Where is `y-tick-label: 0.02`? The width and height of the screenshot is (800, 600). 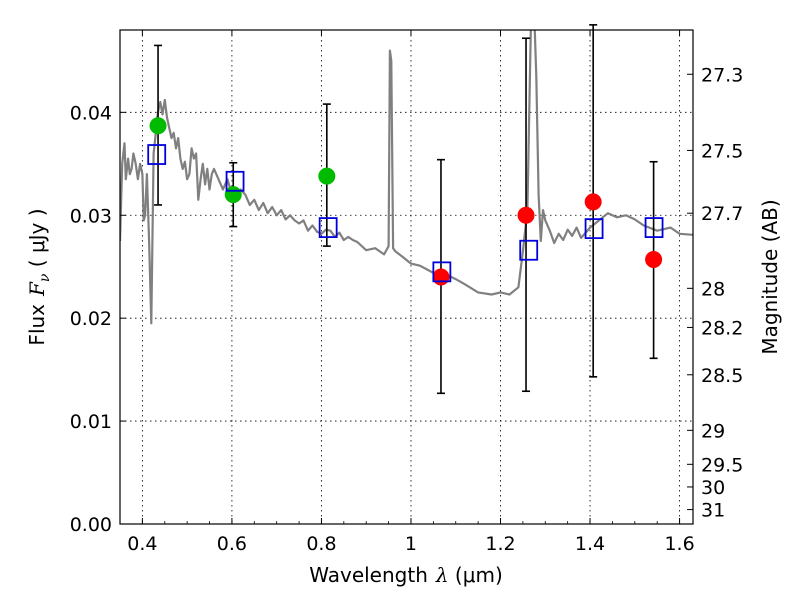 y-tick-label: 0.02 is located at coordinates (91, 319).